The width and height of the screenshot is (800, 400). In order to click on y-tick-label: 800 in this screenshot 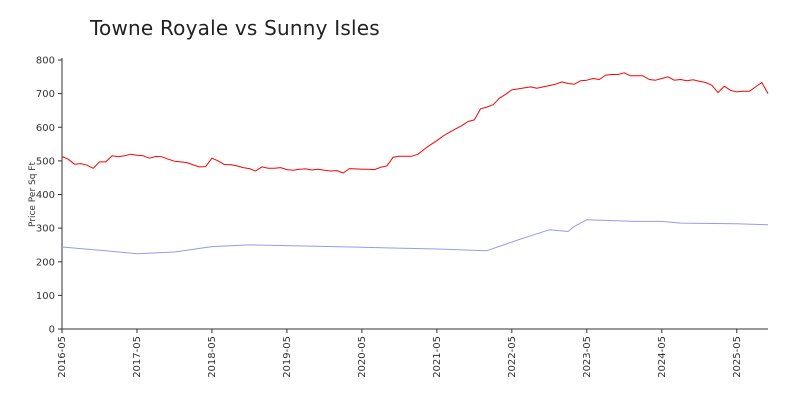, I will do `click(45, 61)`.